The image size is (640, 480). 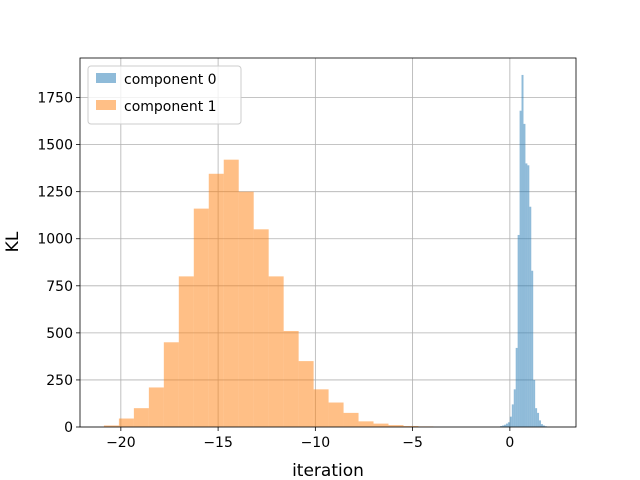 I want to click on y-tick-label: 500, so click(x=59, y=334).